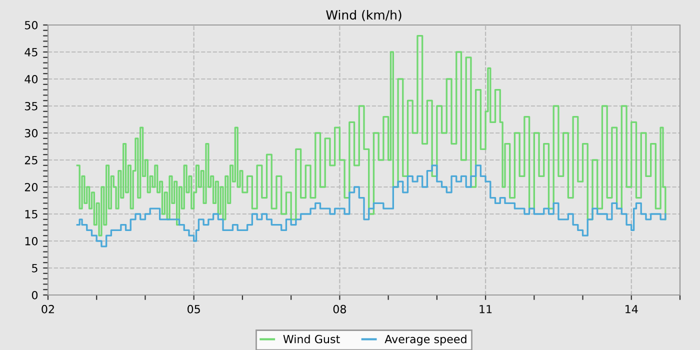 This screenshot has height=350, width=700. What do you see at coordinates (31, 133) in the screenshot?
I see `y-tick-label: 30` at bounding box center [31, 133].